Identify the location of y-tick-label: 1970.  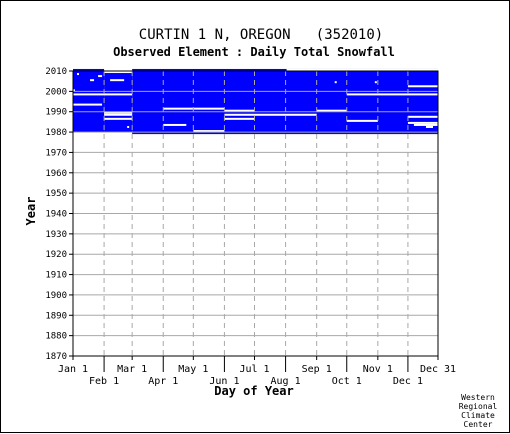
(56, 153).